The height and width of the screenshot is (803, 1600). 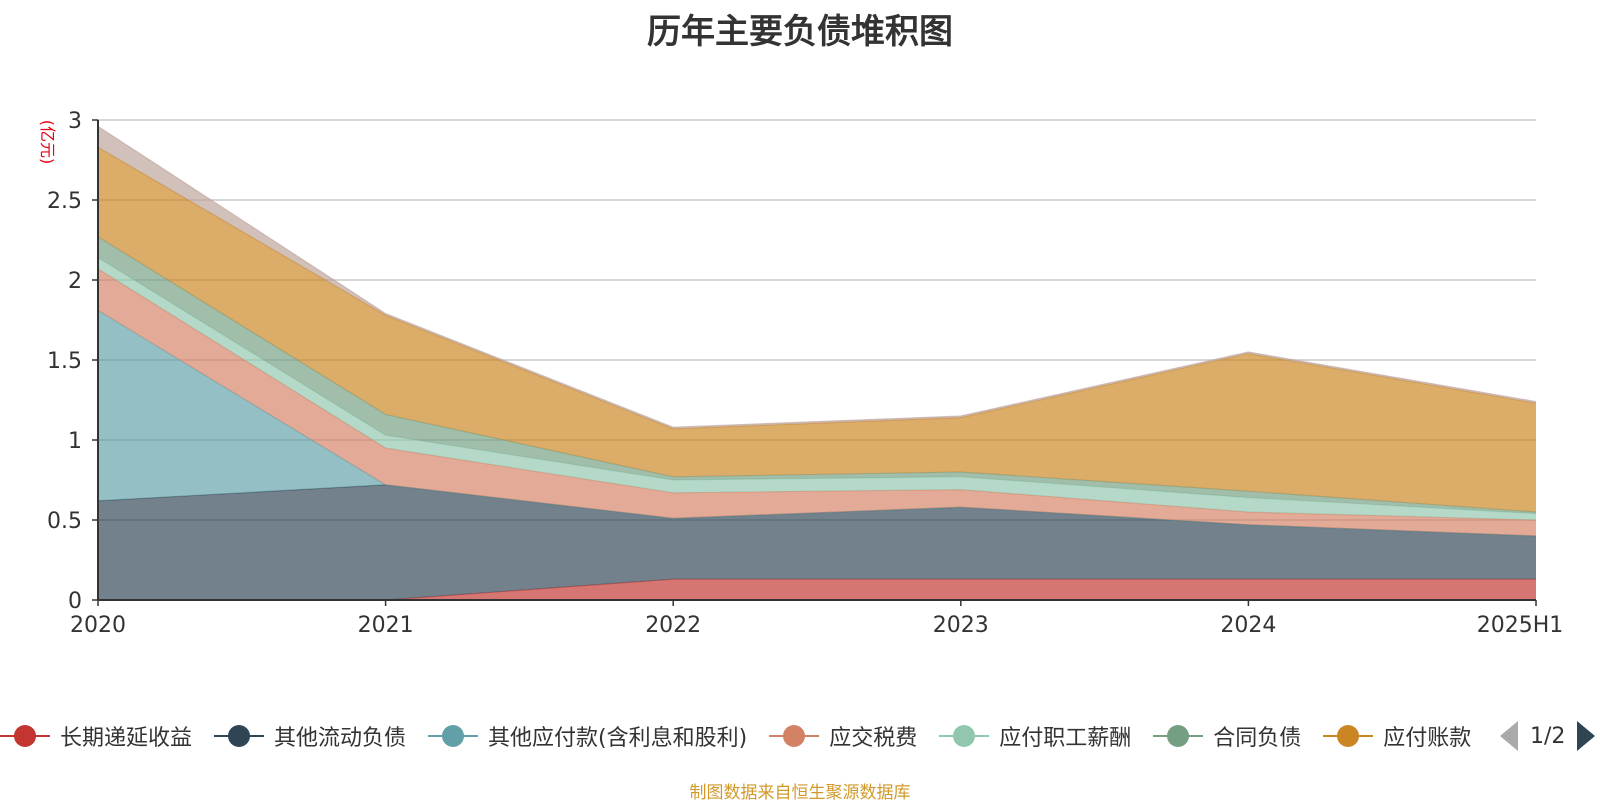 What do you see at coordinates (1520, 625) in the screenshot?
I see `x-tick-label: 2025H1` at bounding box center [1520, 625].